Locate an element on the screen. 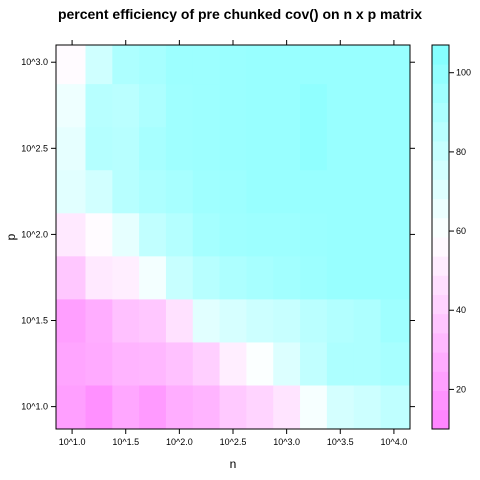 The width and height of the screenshot is (480, 480). x-tick-label: 10^4.0 is located at coordinates (394, 442).